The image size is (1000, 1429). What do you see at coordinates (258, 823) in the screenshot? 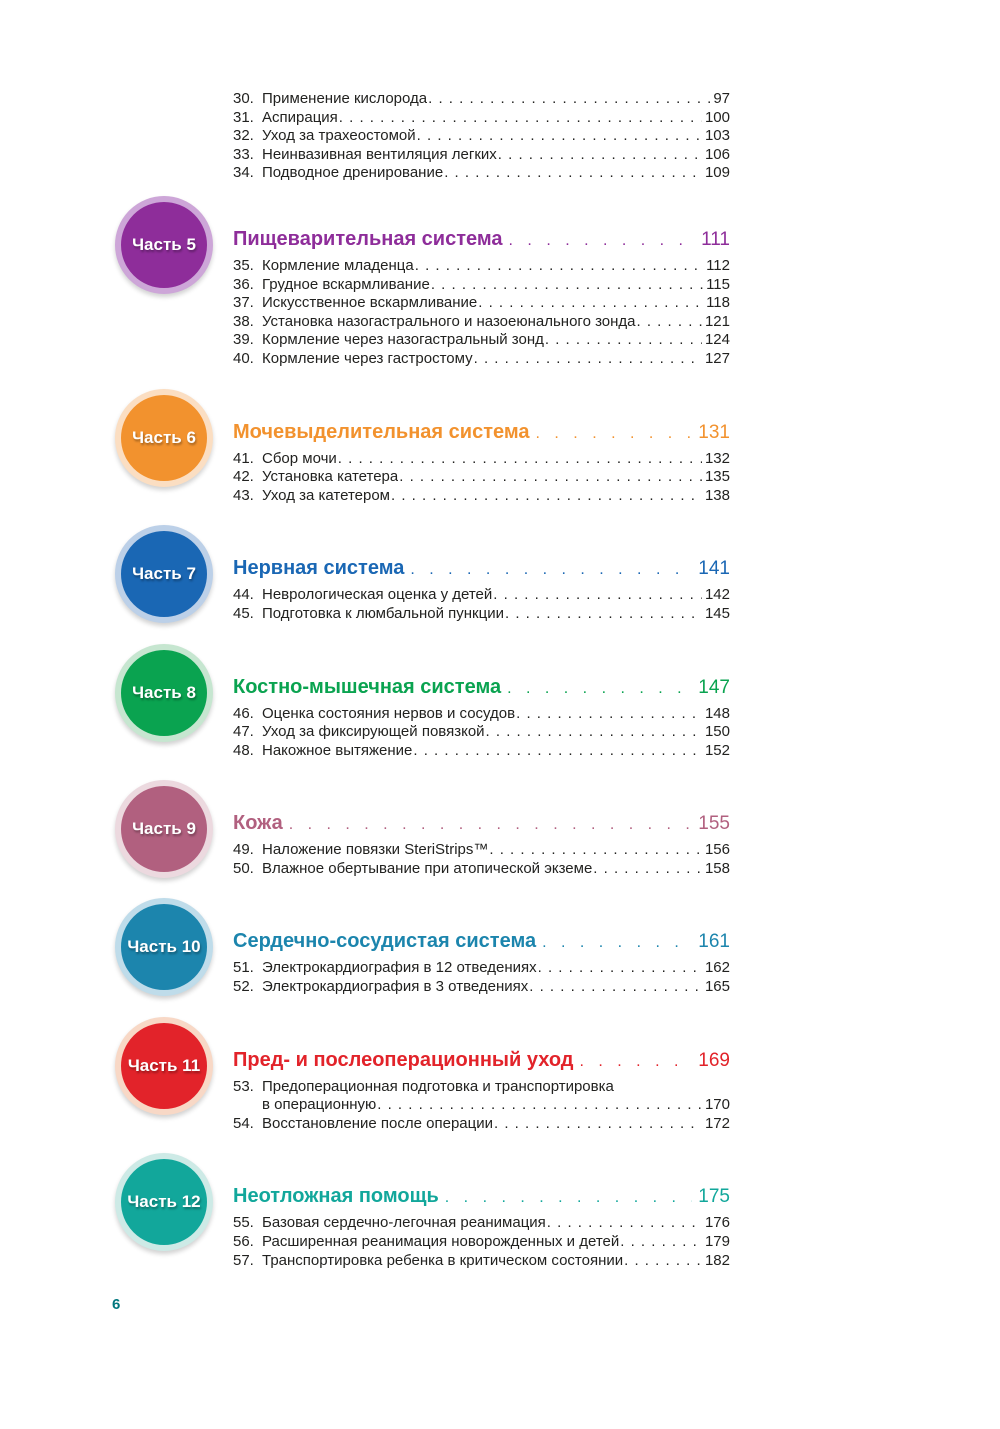
I see `section-title: Кожа` at bounding box center [258, 823].